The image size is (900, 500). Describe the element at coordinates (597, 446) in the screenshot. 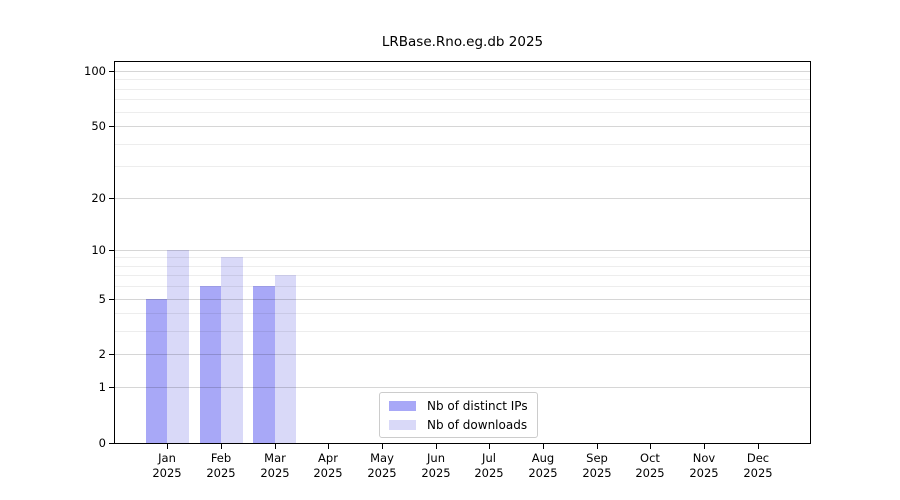

I see `x-tick-mark-sep` at that location.